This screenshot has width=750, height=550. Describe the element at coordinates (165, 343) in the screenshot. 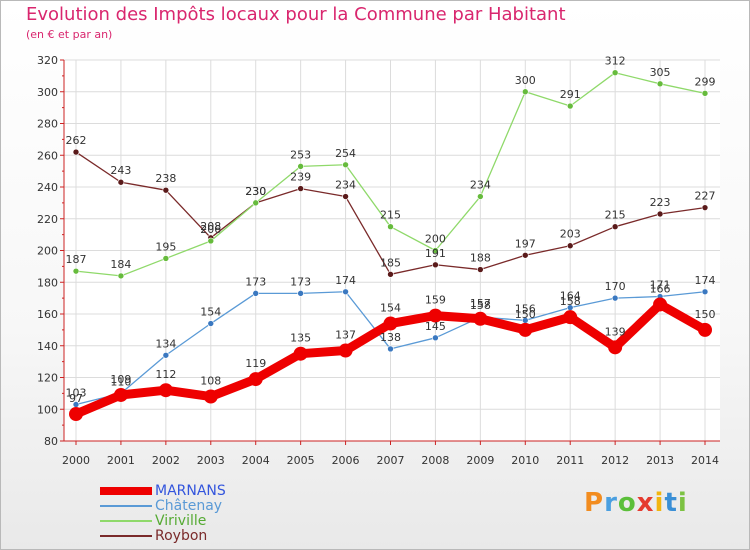

I see `data-label-chtenay: 134` at that location.